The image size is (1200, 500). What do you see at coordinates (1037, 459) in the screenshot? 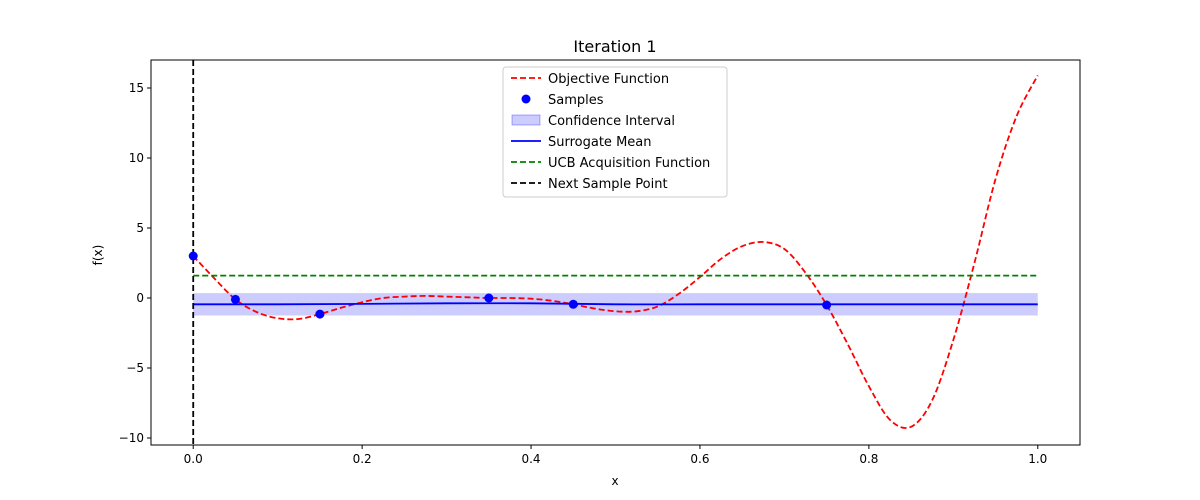
I see `x-tick-label: 1.0` at bounding box center [1037, 459].